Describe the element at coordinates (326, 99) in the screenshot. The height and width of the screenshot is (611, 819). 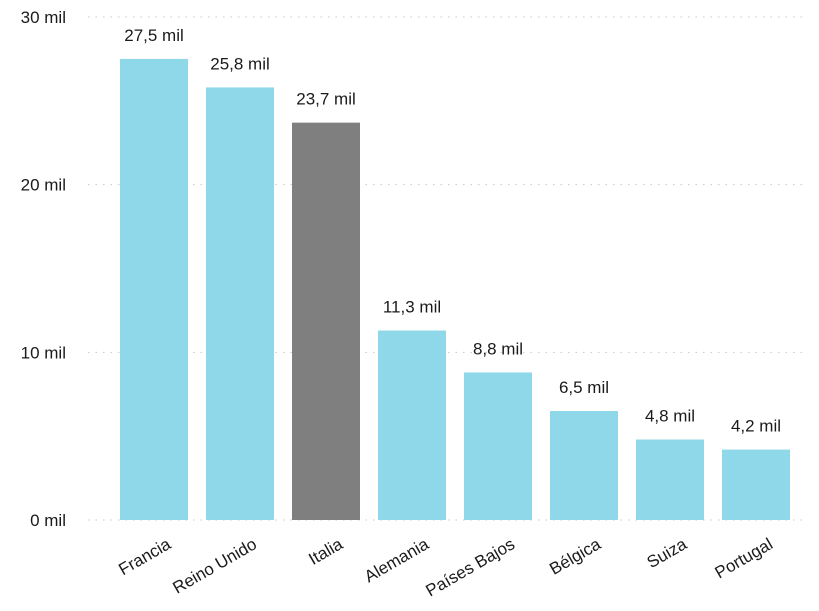
I see `data-label: 23,7 mil` at that location.